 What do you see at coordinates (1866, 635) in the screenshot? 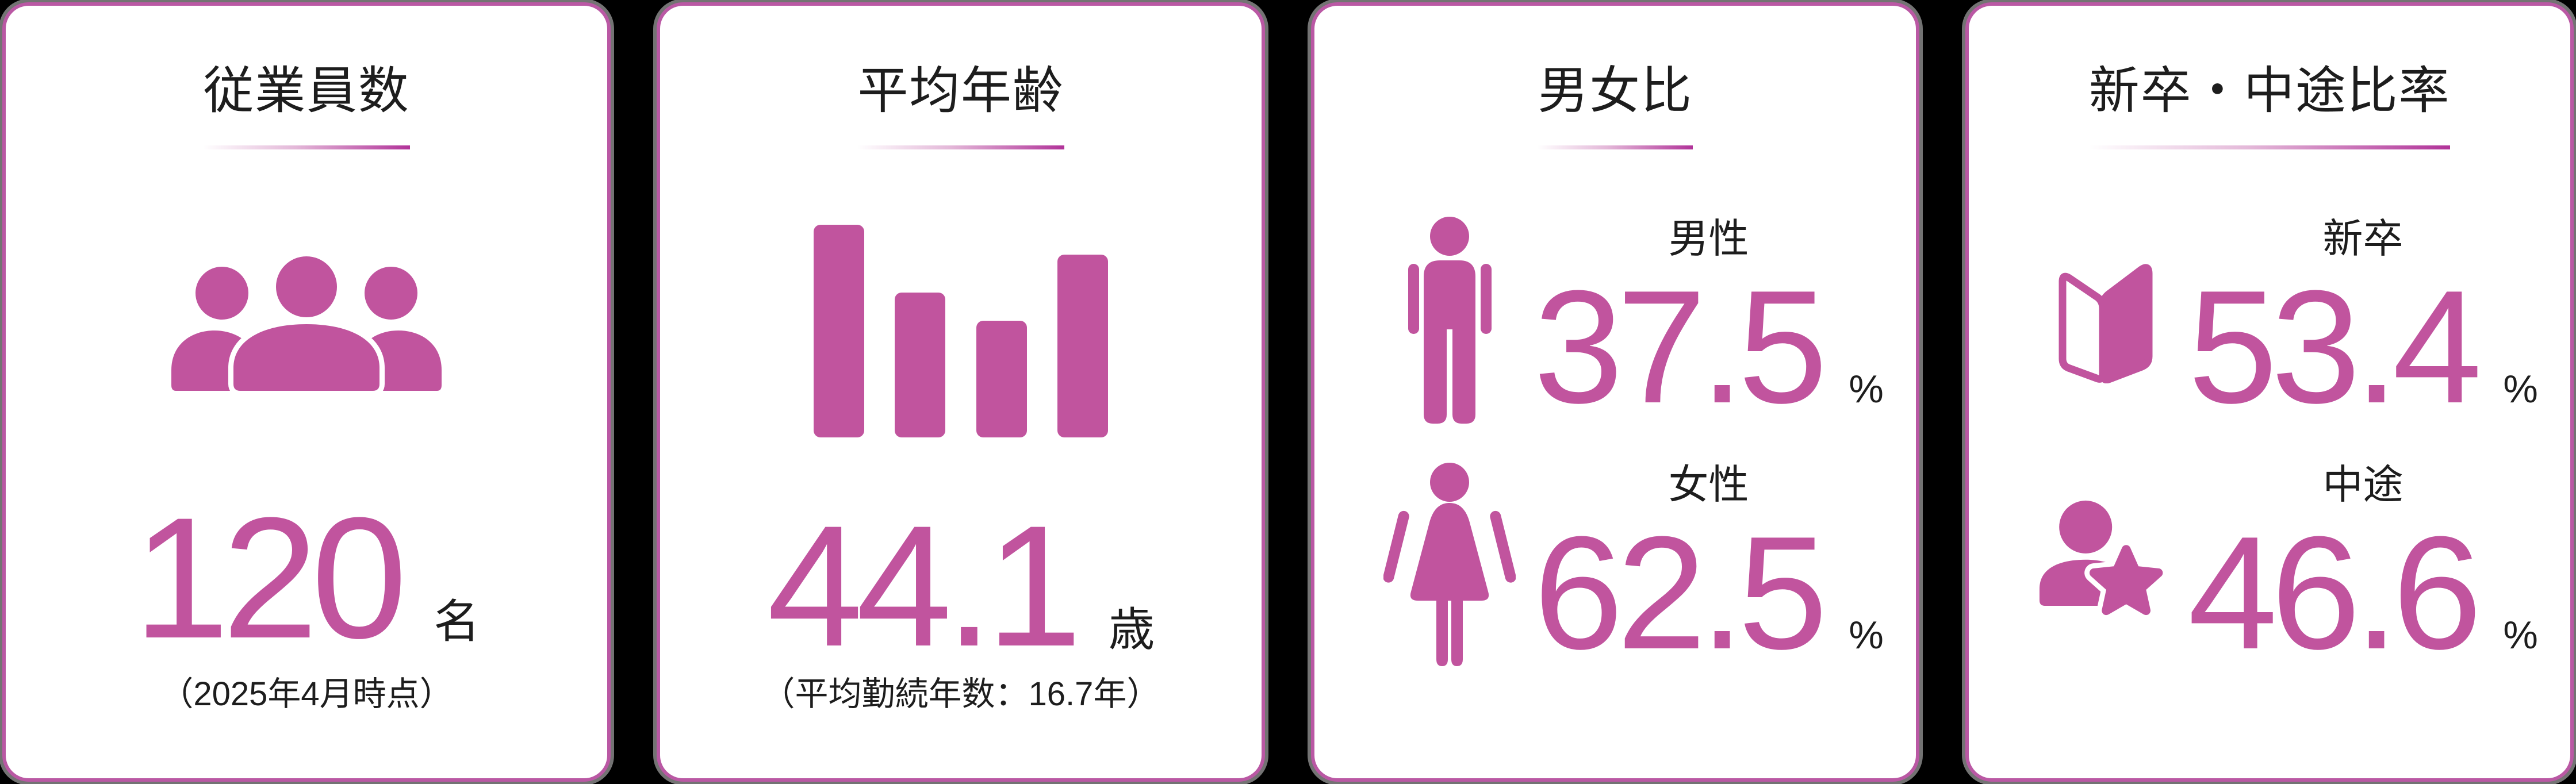
I see `female-unit: %` at bounding box center [1866, 635].